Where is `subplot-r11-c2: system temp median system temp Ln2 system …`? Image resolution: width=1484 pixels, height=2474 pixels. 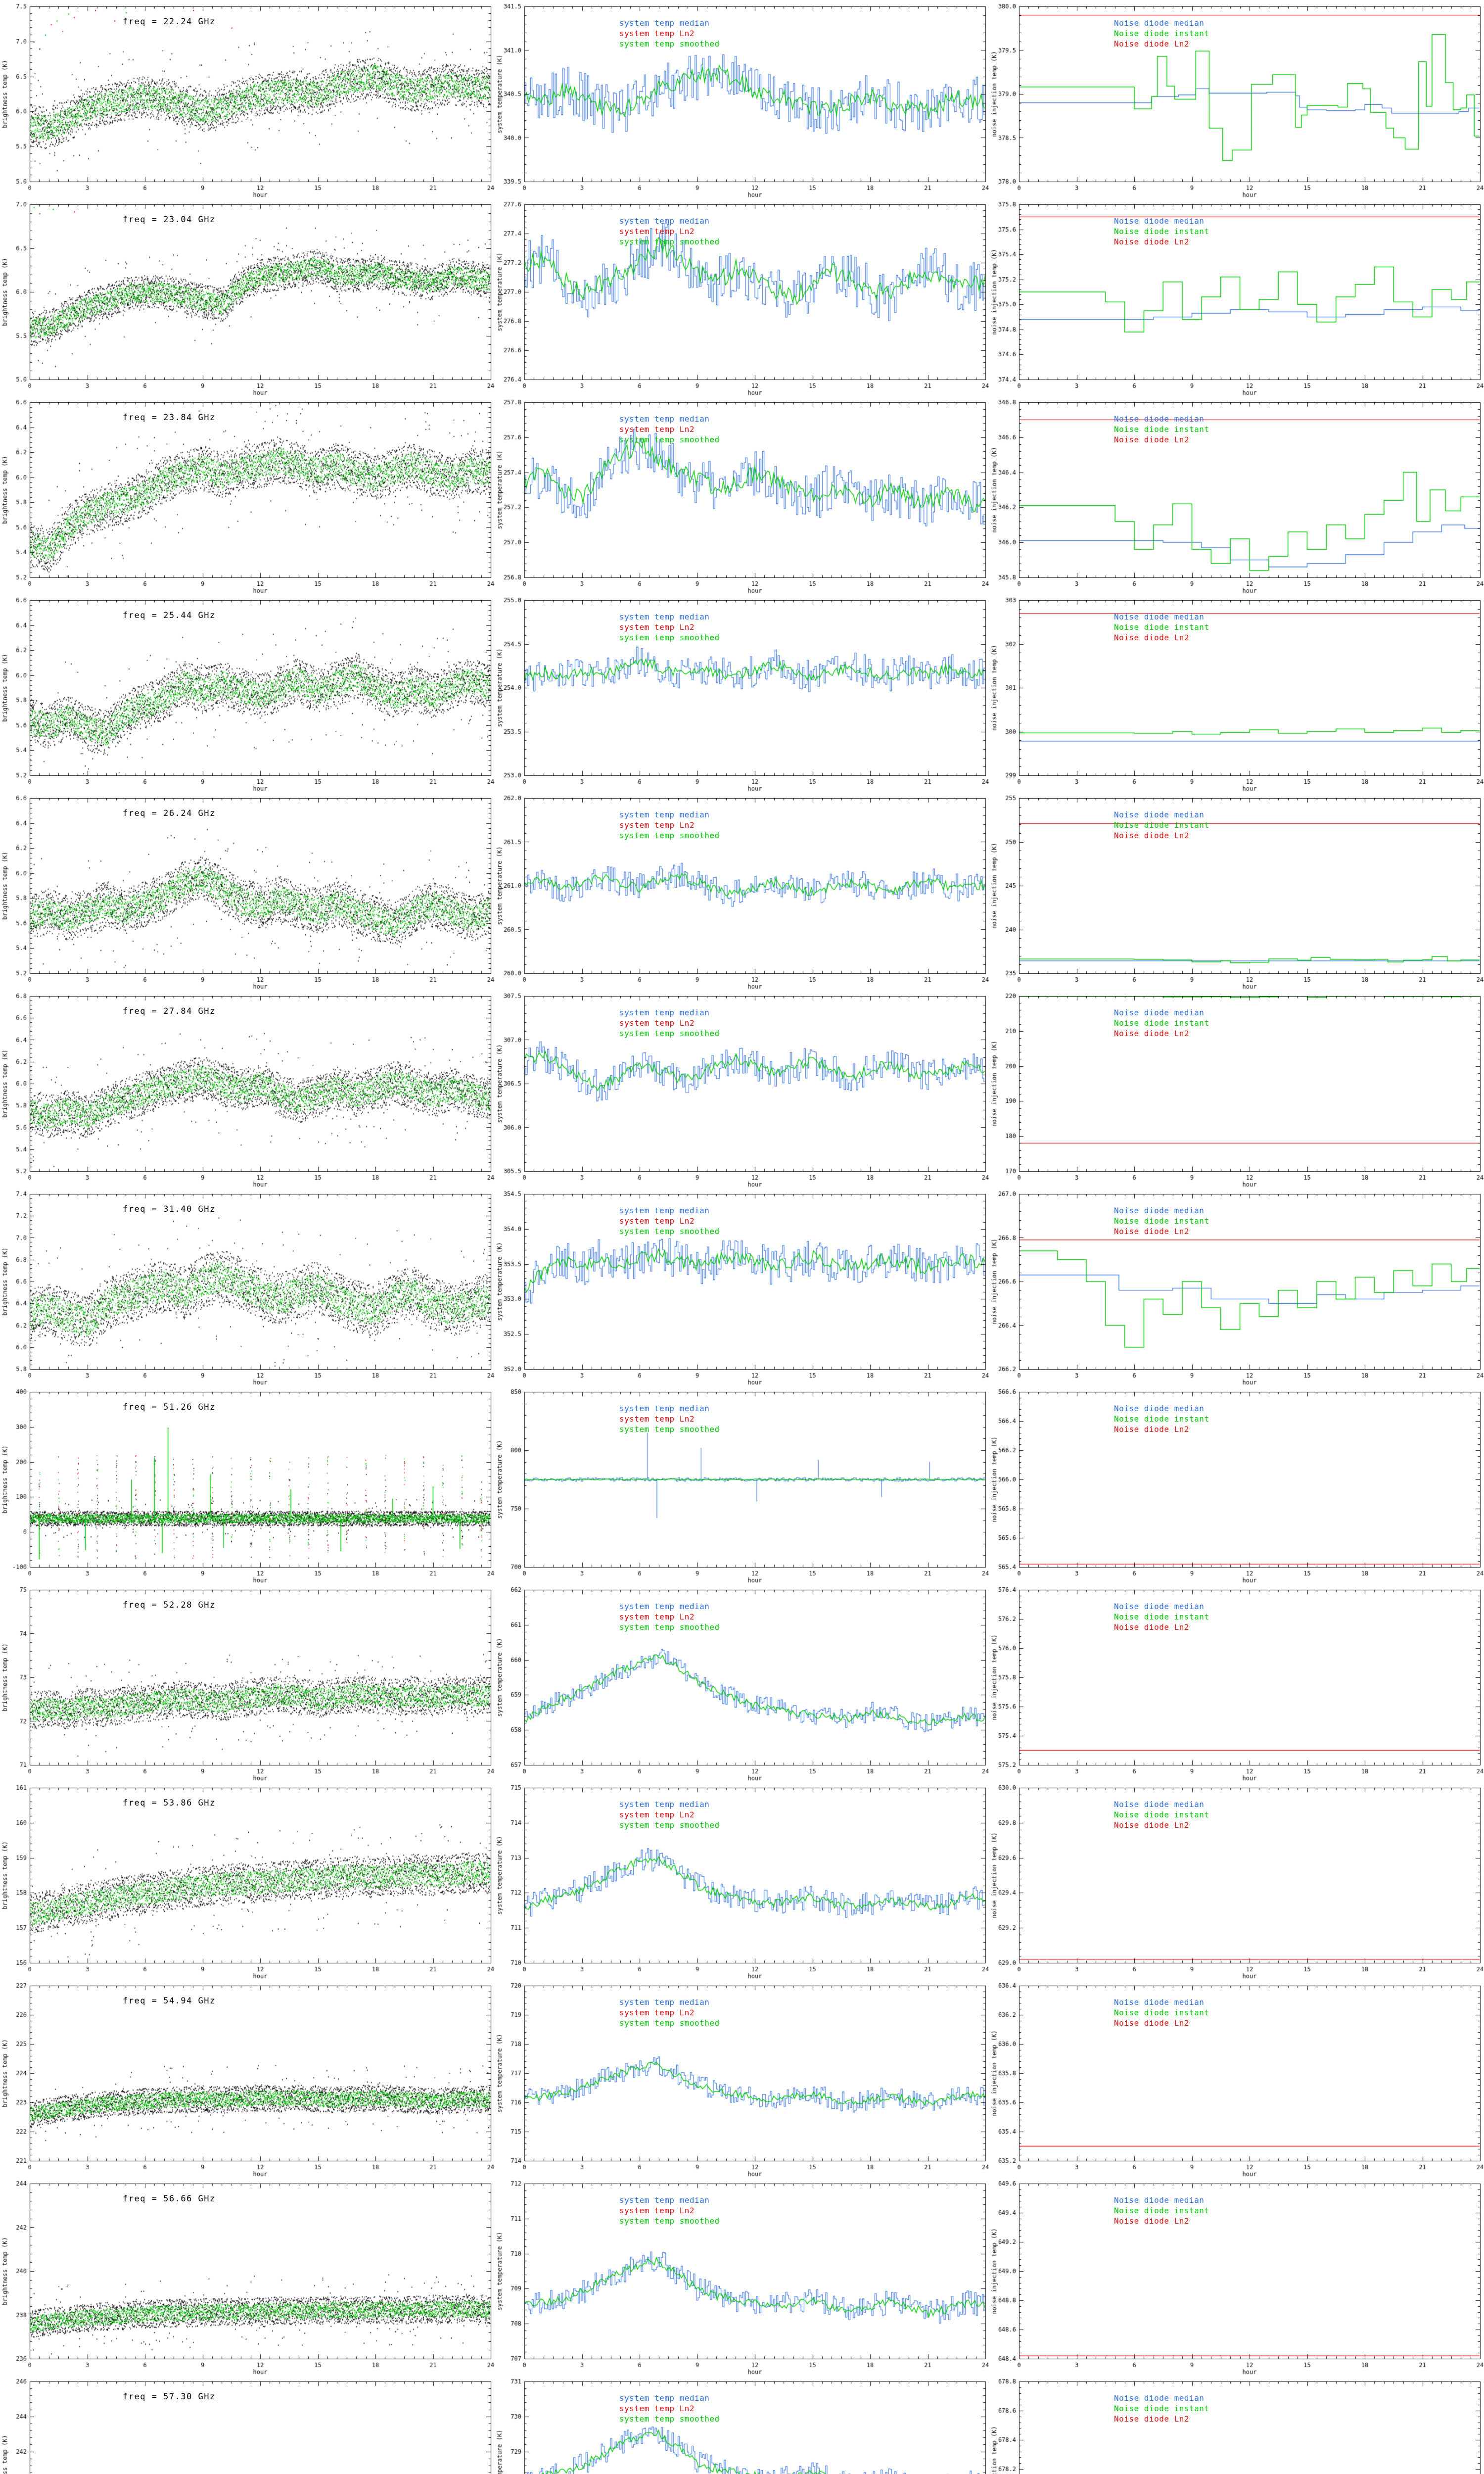 subplot-r11-c2: system temp median system temp Ln2 system … is located at coordinates (742, 2078).